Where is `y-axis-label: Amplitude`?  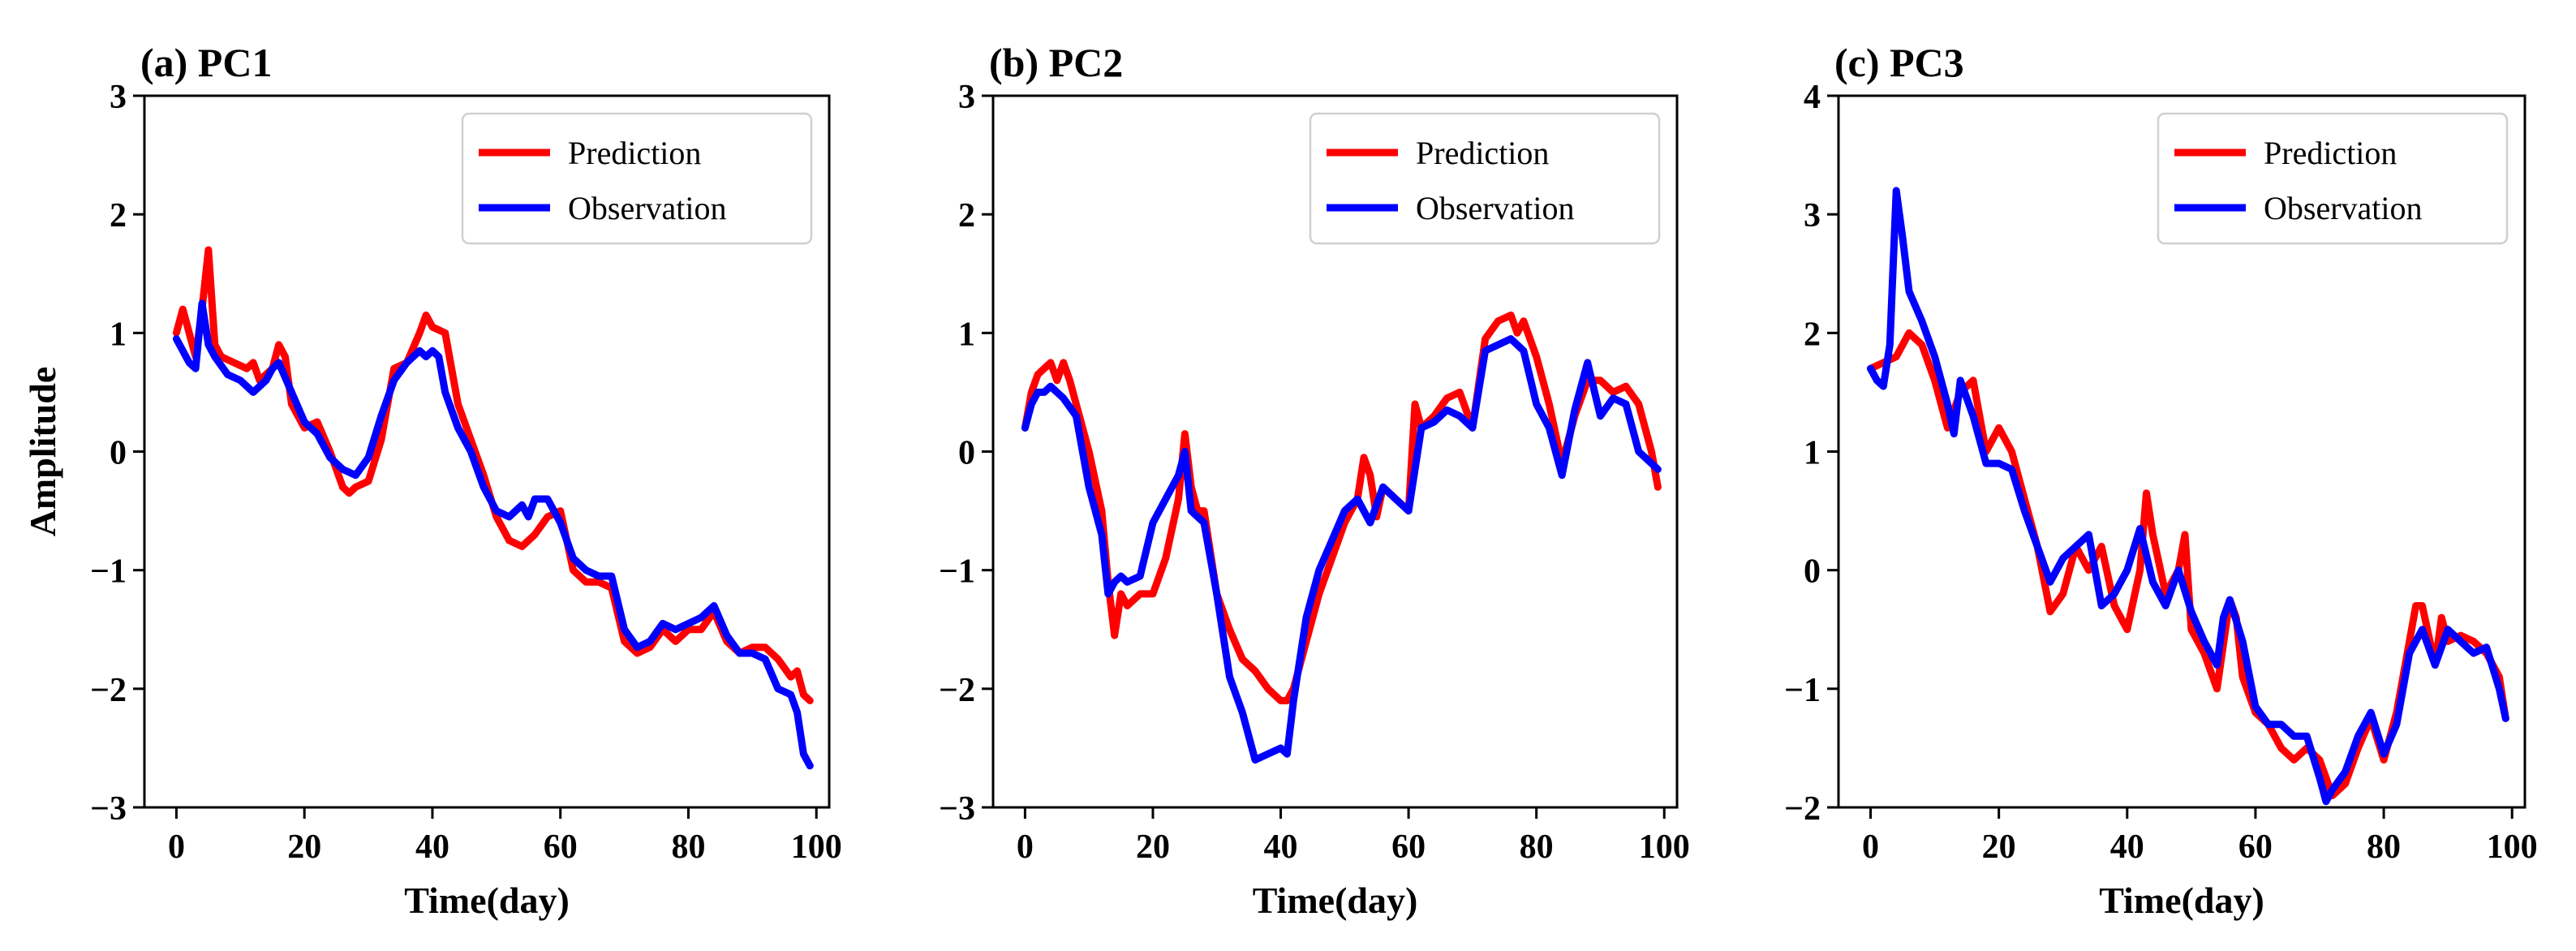
y-axis-label: Amplitude is located at coordinates (42, 452).